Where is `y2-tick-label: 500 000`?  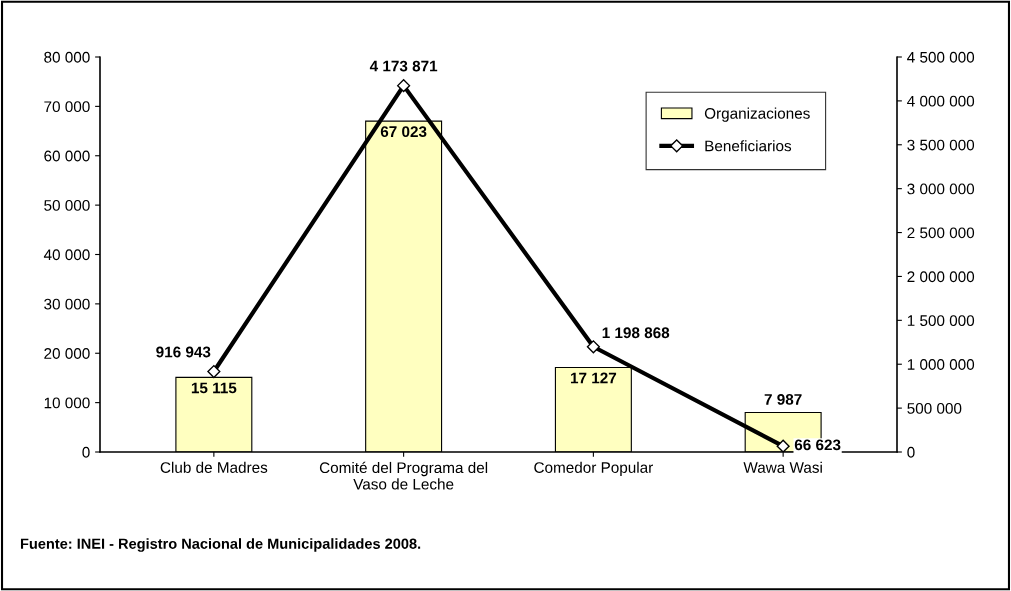
y2-tick-label: 500 000 is located at coordinates (934, 408).